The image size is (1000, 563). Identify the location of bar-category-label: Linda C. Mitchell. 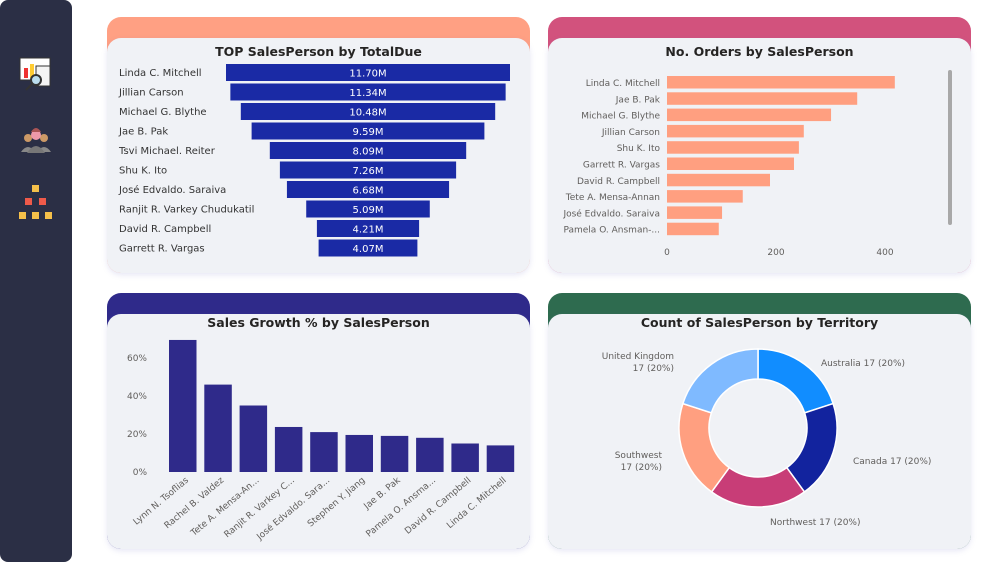
(623, 84).